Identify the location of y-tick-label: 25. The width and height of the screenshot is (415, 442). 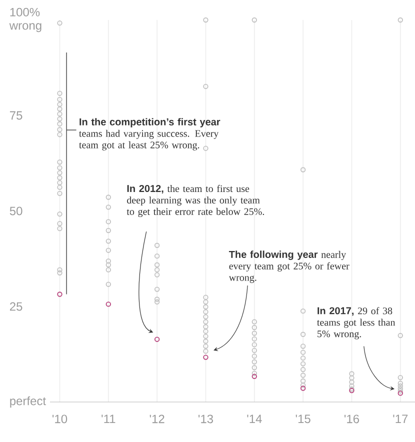
(16, 306).